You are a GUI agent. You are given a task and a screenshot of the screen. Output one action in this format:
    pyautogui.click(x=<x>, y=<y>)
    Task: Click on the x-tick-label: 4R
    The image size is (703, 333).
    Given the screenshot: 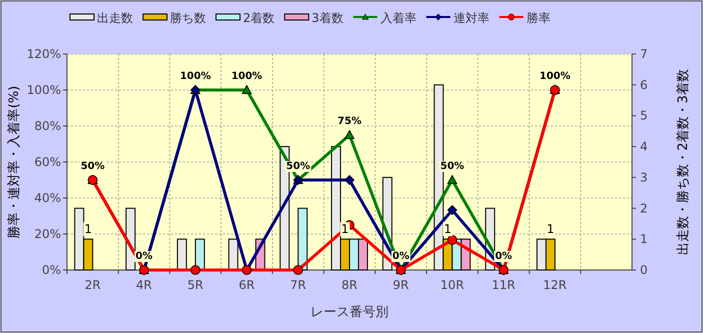 What is the action you would take?
    pyautogui.click(x=144, y=285)
    